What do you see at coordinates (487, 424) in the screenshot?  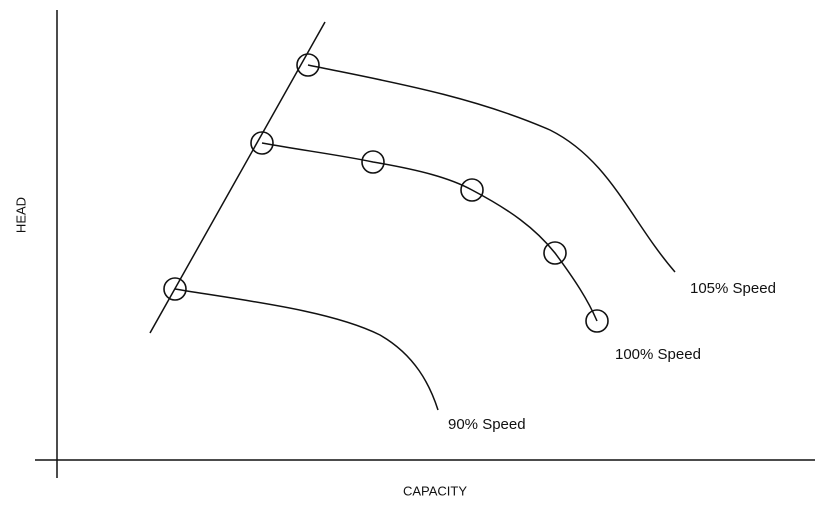 I see `curve-label: 90% Speed` at bounding box center [487, 424].